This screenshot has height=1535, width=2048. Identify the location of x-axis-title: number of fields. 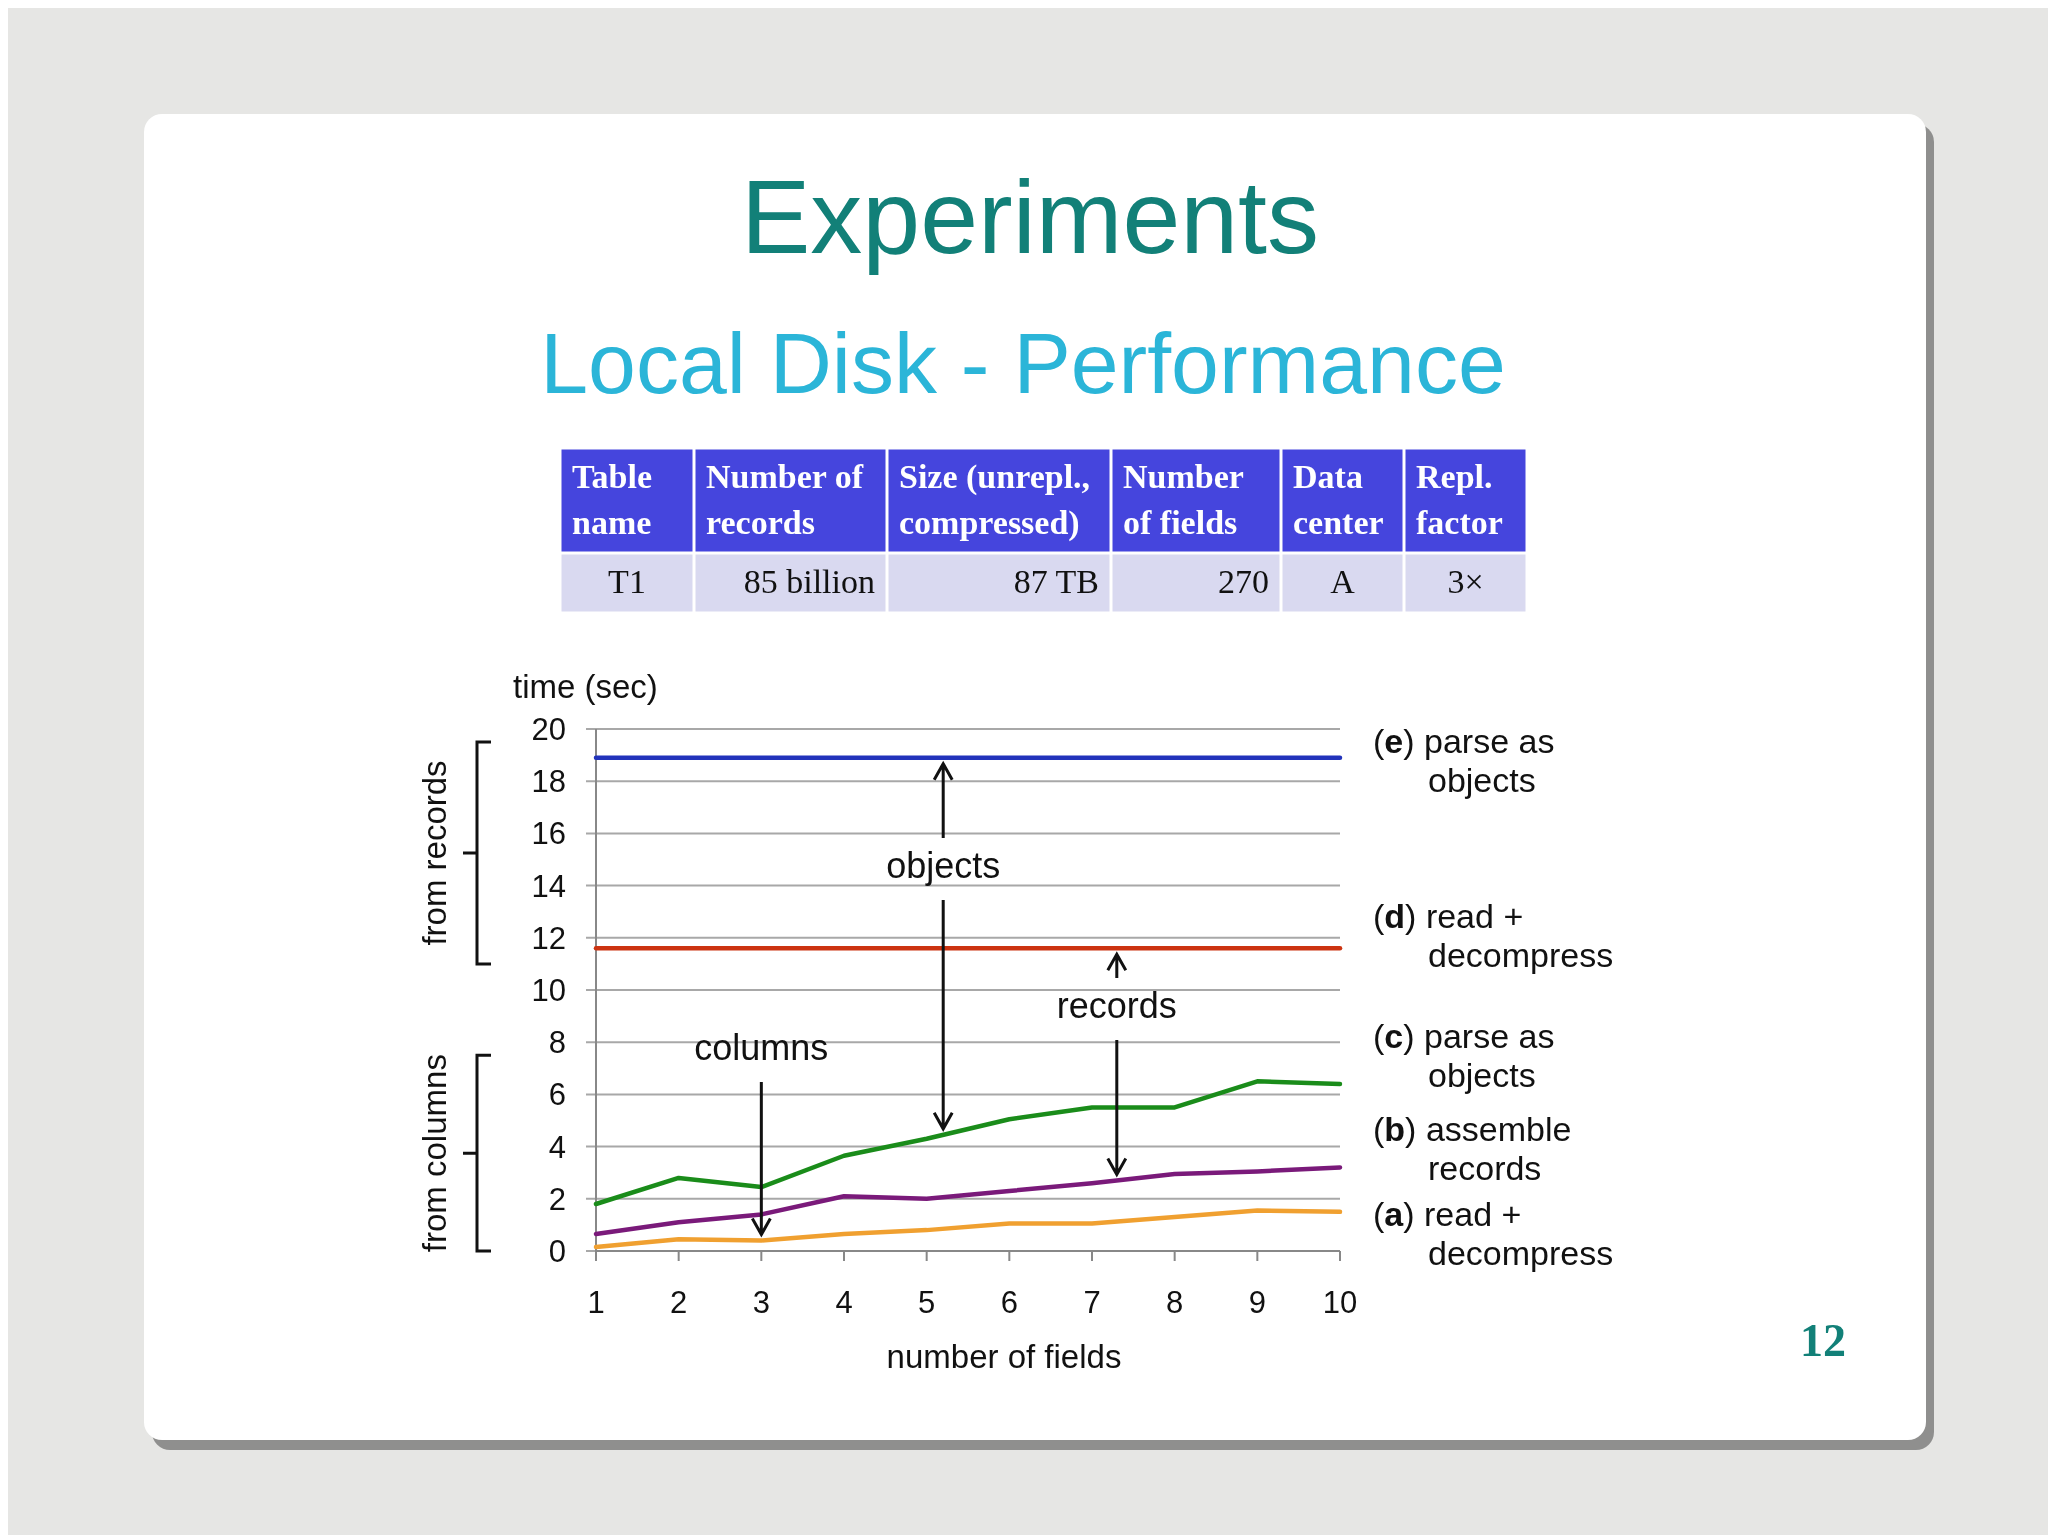
(1004, 1356).